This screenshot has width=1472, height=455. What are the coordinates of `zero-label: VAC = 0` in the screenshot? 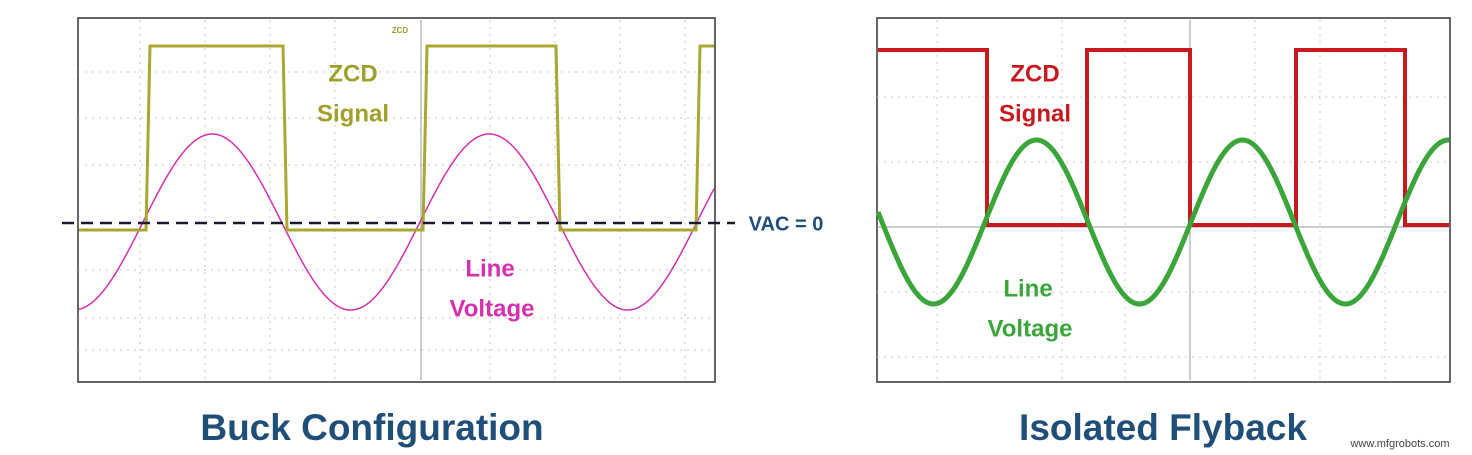 It's located at (786, 224).